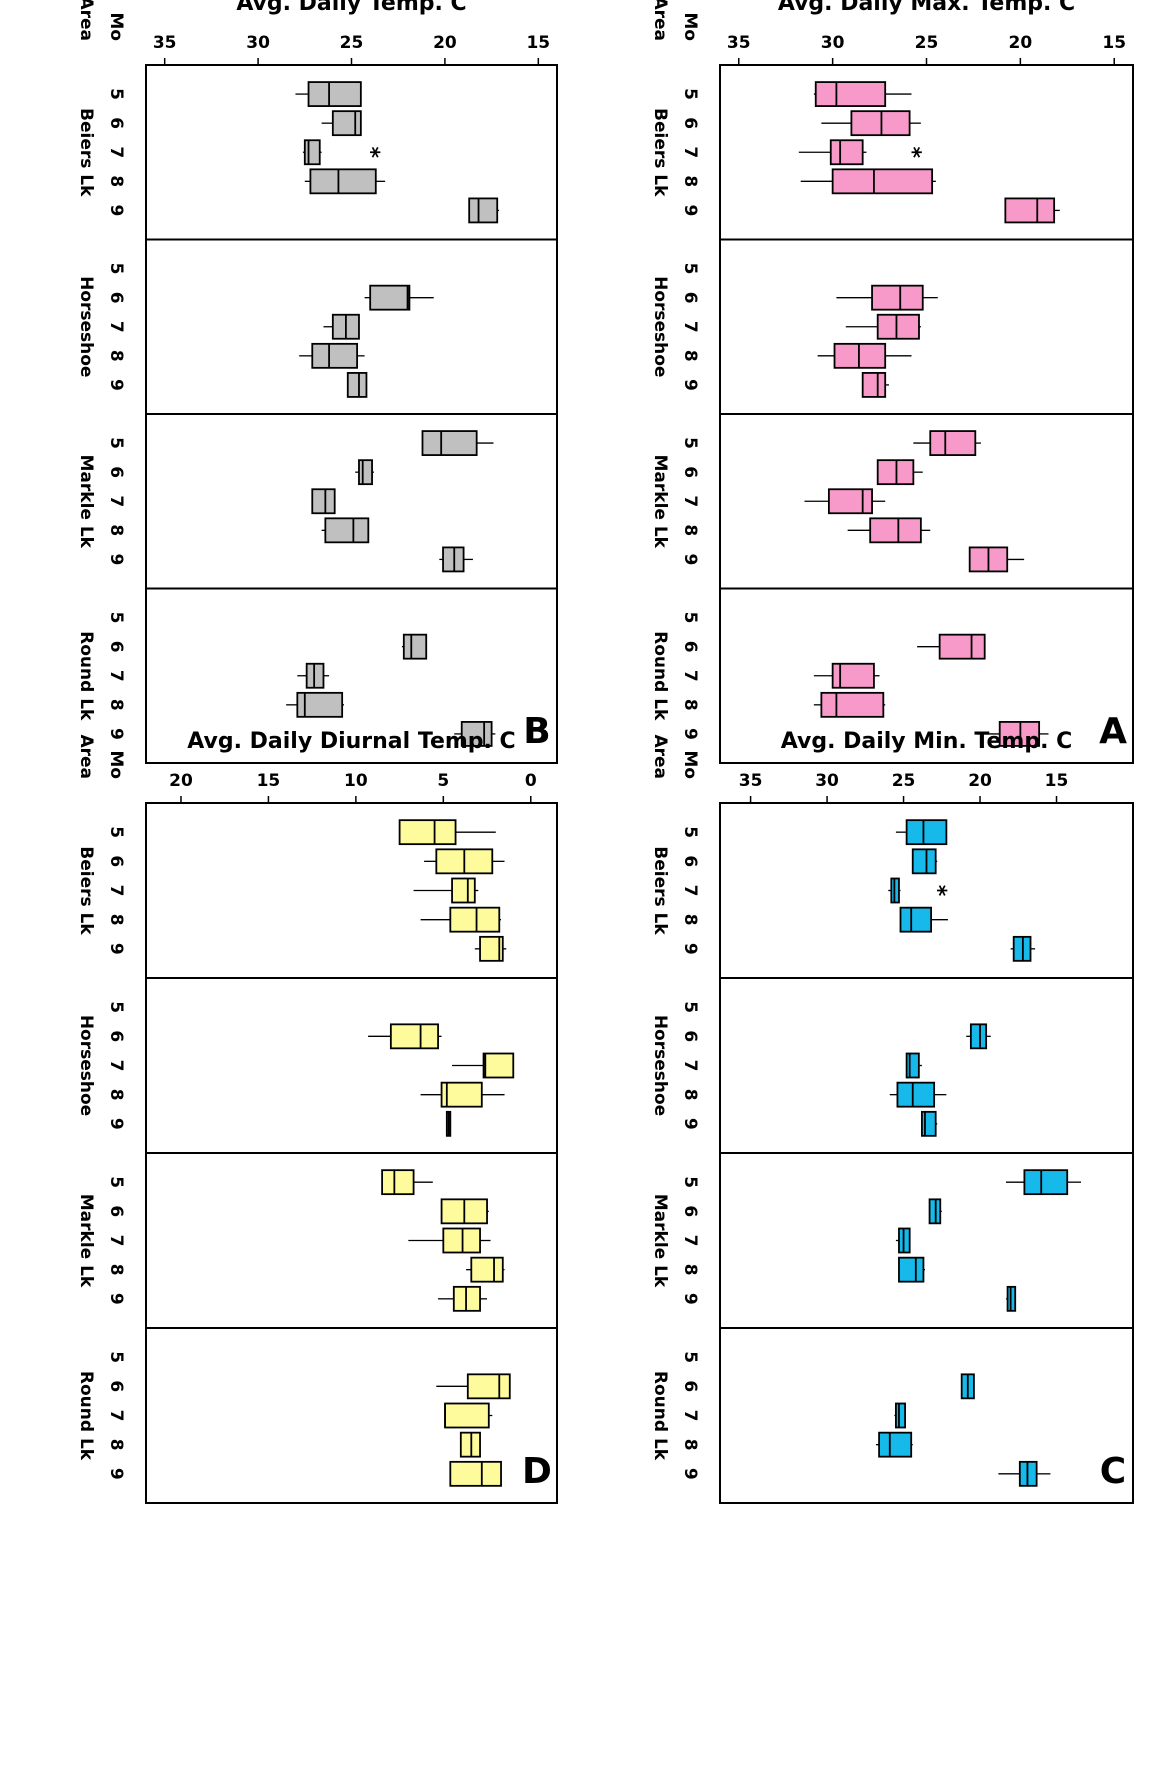  I want to click on panel-label: D, so click(537, 1471).